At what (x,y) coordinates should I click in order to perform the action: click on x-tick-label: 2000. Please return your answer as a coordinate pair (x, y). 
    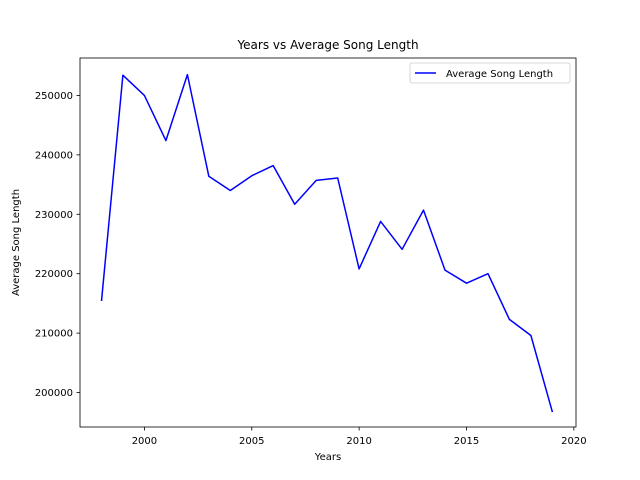
    Looking at the image, I should click on (144, 441).